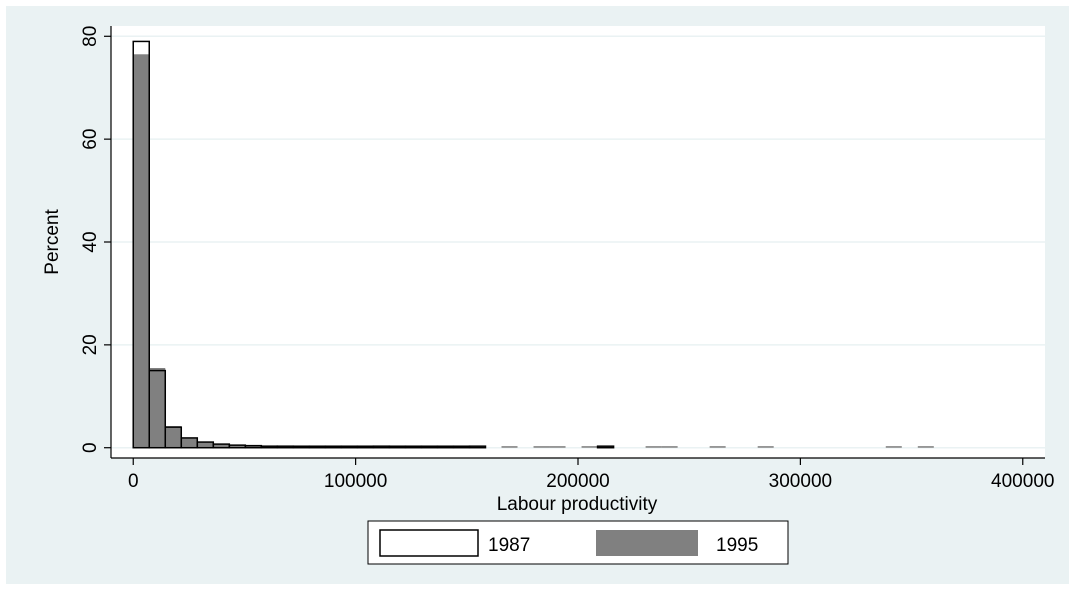 The height and width of the screenshot is (590, 1075). I want to click on x-axis-title: Labour productivity, so click(577, 504).